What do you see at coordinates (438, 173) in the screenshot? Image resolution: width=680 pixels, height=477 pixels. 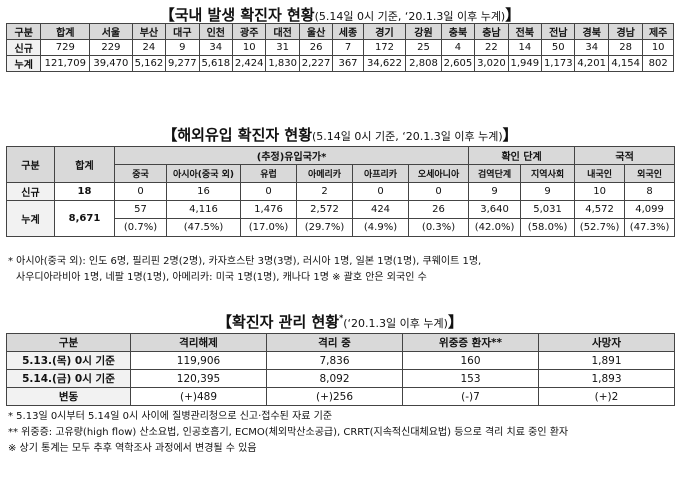 I see `imported-sub-header: 오세아니아` at bounding box center [438, 173].